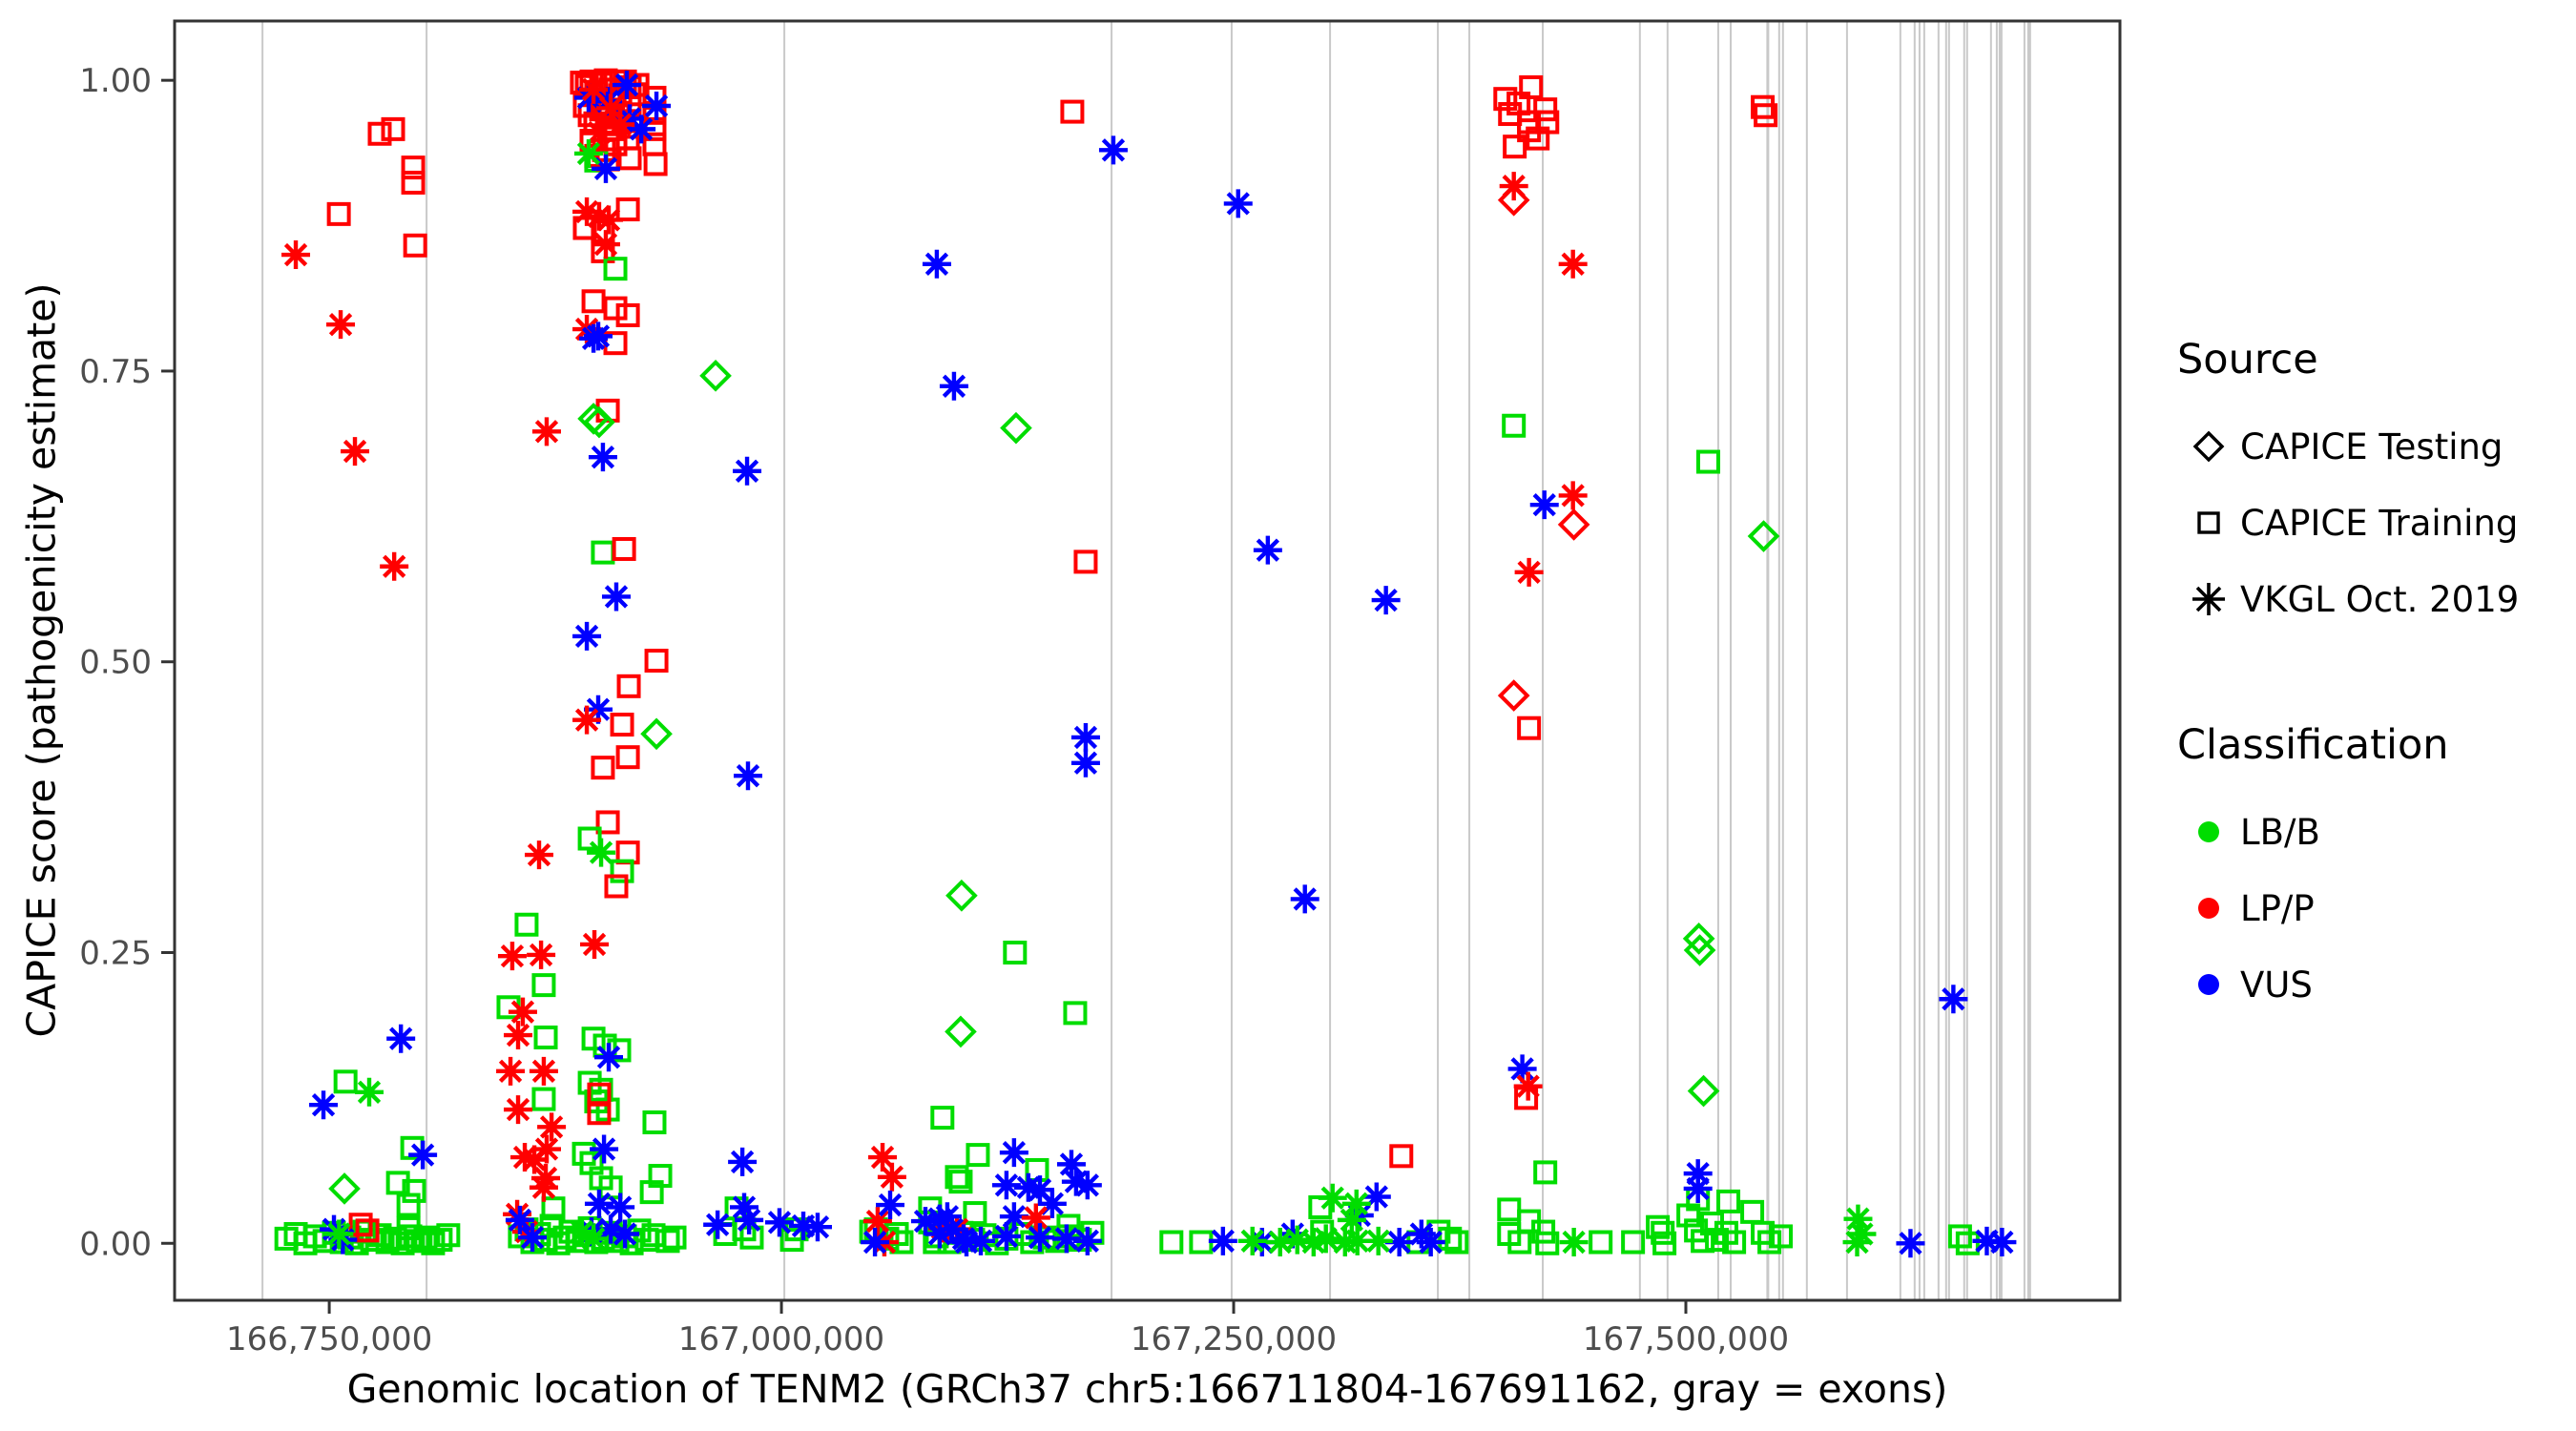  Describe the element at coordinates (2208, 446) in the screenshot. I see `diamond-icon` at that location.